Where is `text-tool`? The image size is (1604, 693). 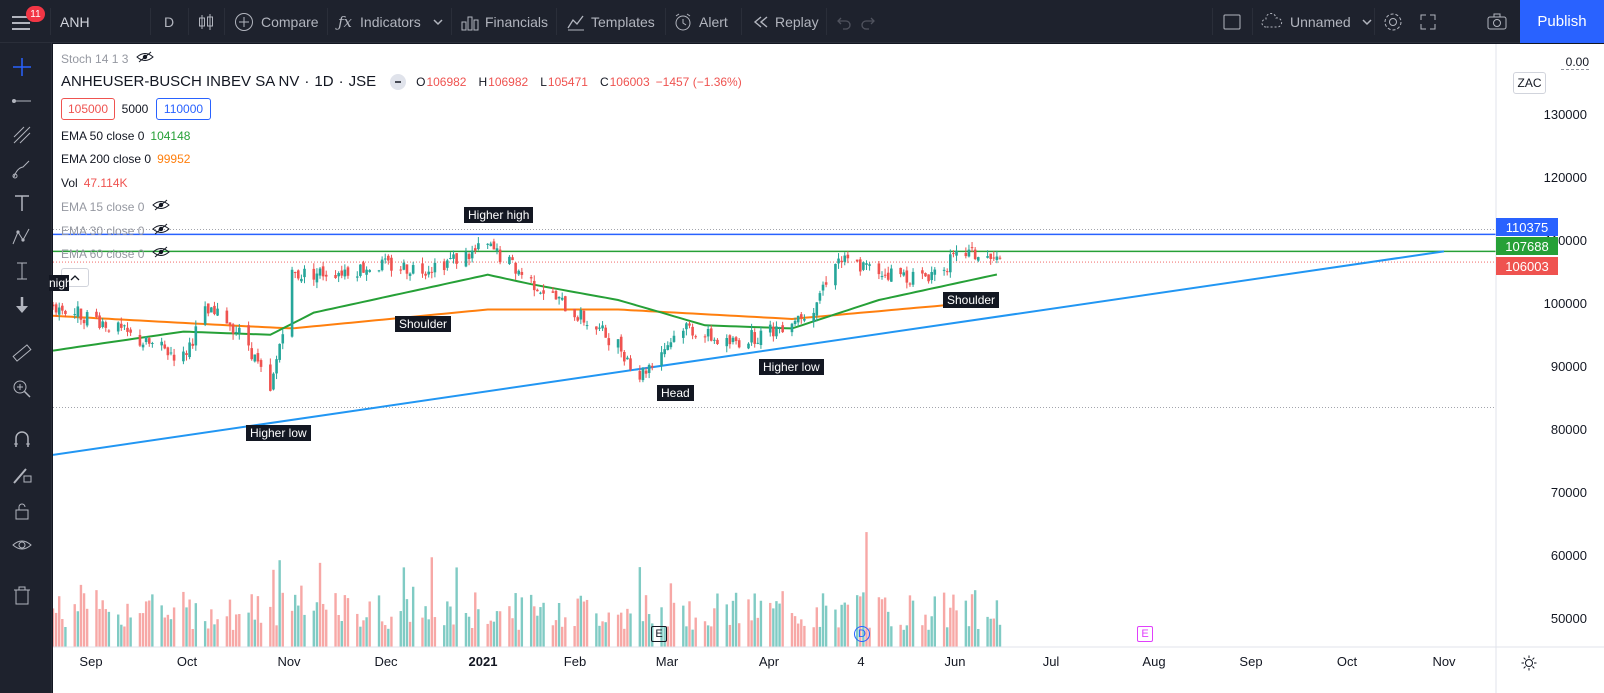 text-tool is located at coordinates (22, 205).